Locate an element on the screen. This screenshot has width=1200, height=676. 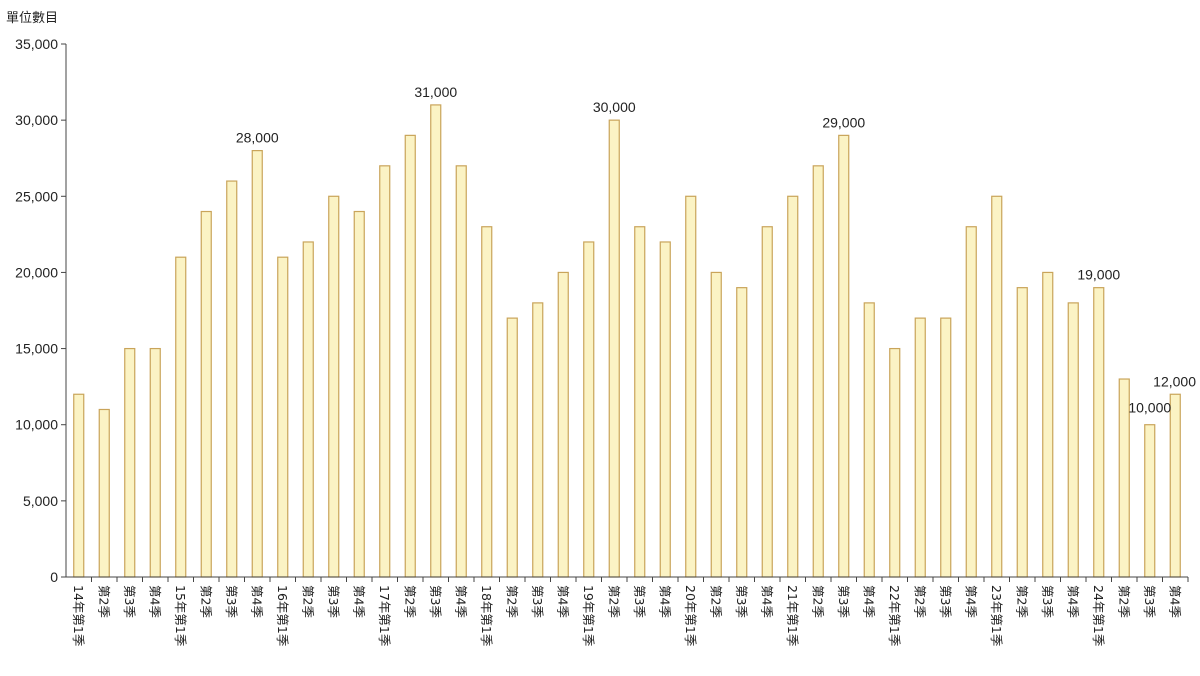
x-tick-label: 22年第1季 is located at coordinates (894, 616).